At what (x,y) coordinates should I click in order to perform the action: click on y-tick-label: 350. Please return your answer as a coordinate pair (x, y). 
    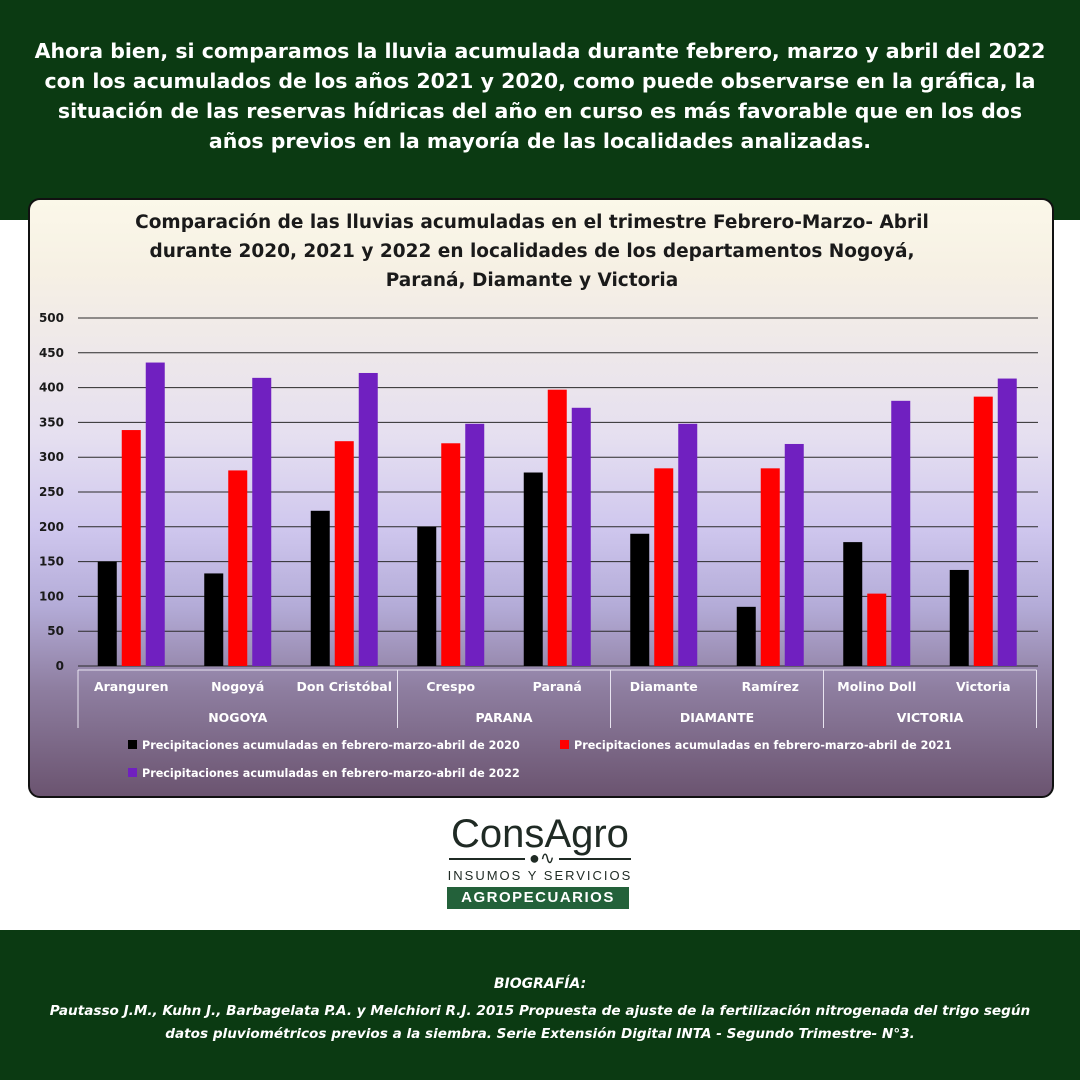
    Looking at the image, I should click on (51, 422).